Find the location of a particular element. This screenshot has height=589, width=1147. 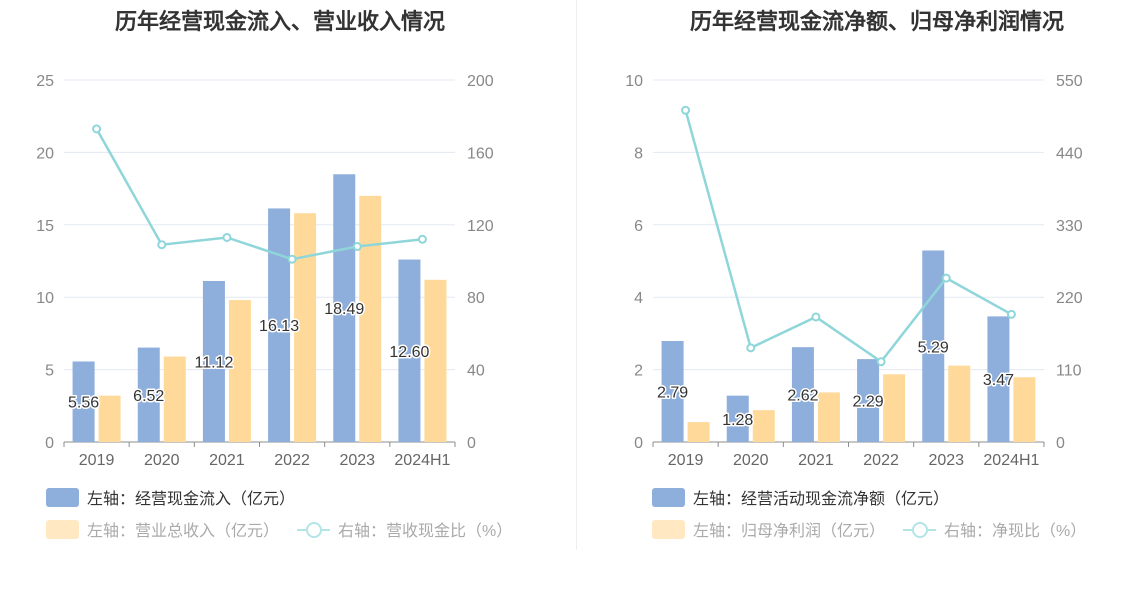

data-label-2023: 5.29 is located at coordinates (933, 347).